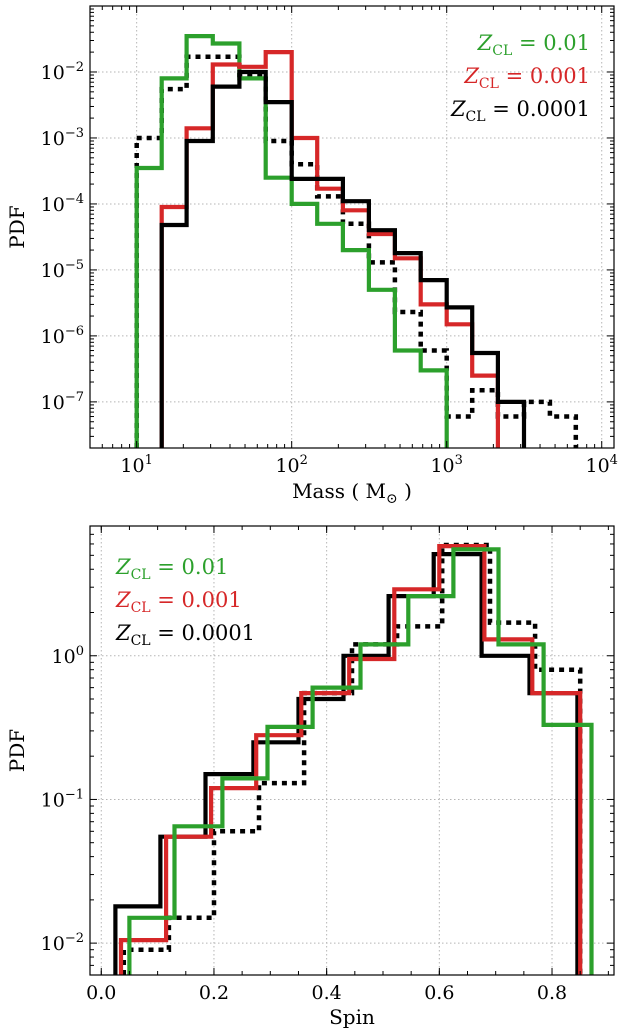 The image size is (626, 1034). What do you see at coordinates (214, 993) in the screenshot?
I see `x-tick-label: 0.2` at bounding box center [214, 993].